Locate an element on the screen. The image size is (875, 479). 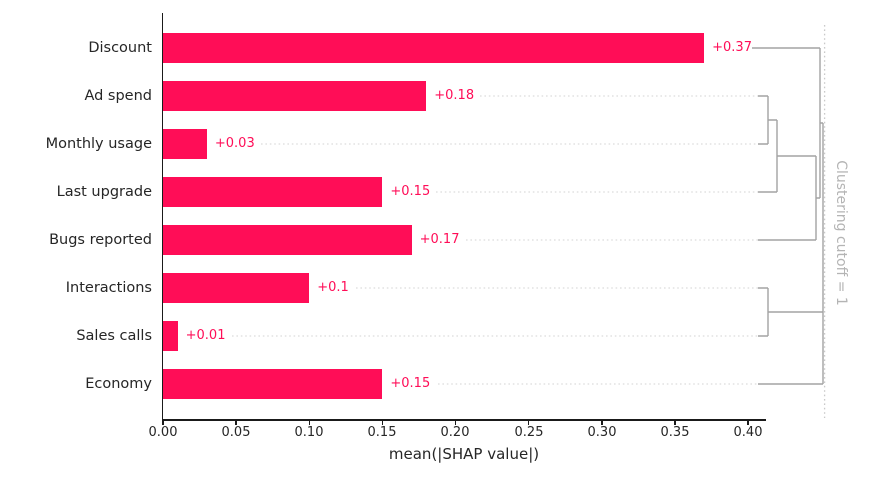
x-tick-label: 0.05 is located at coordinates (236, 432).